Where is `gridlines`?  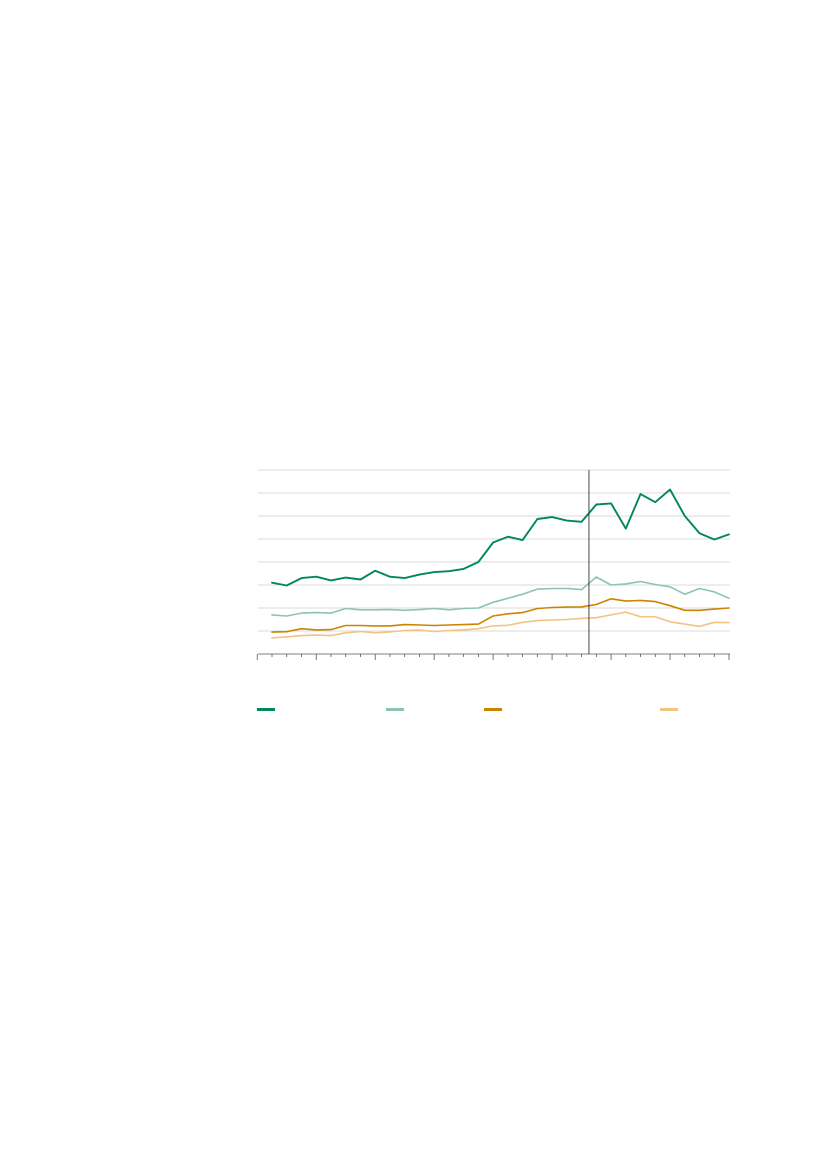 gridlines is located at coordinates (494, 550).